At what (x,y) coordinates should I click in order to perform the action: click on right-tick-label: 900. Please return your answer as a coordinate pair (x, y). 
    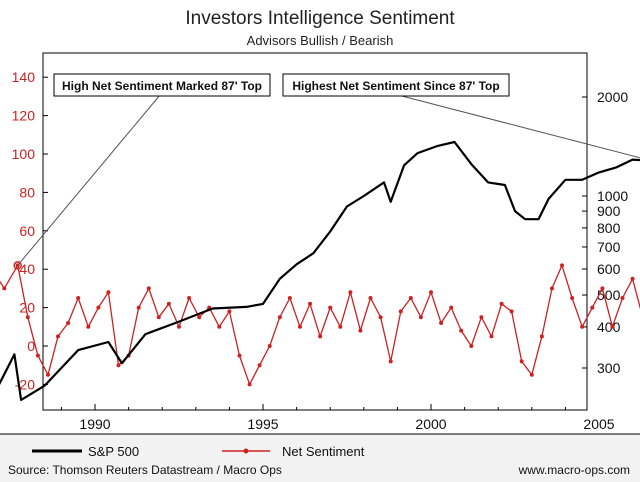
    Looking at the image, I should click on (609, 211).